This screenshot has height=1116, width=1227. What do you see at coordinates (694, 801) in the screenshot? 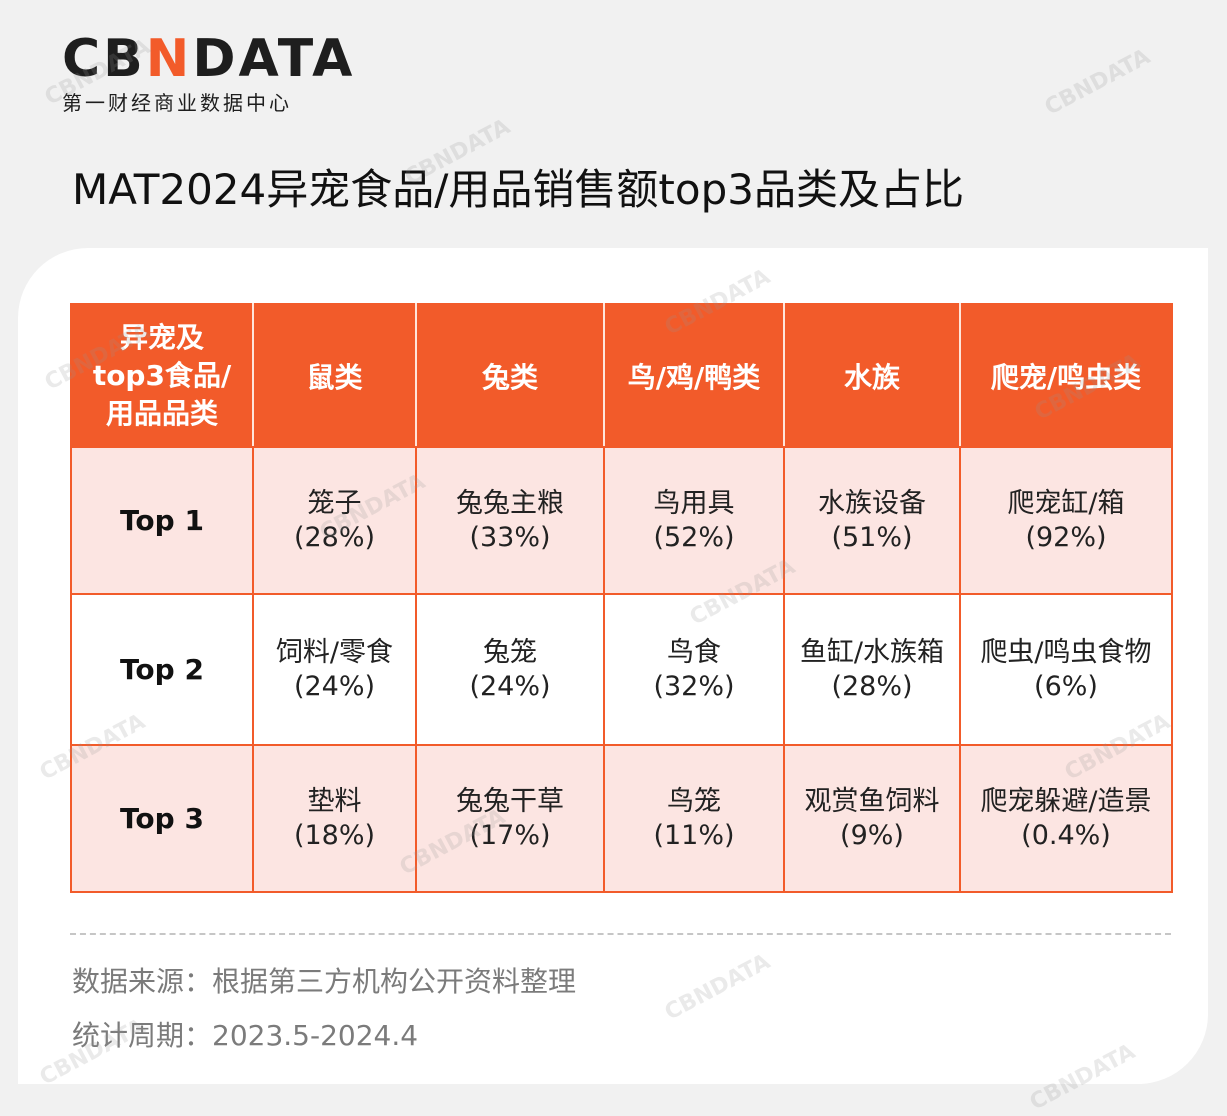
I see `cell-category: 鸟笼` at bounding box center [694, 801].